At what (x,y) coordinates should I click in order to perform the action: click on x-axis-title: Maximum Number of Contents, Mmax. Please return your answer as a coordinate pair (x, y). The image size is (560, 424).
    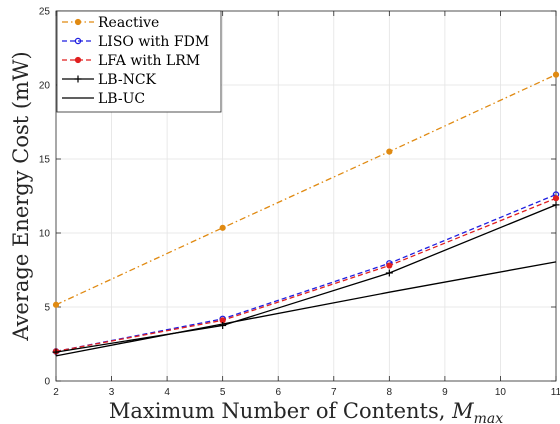
    Looking at the image, I should click on (306, 411).